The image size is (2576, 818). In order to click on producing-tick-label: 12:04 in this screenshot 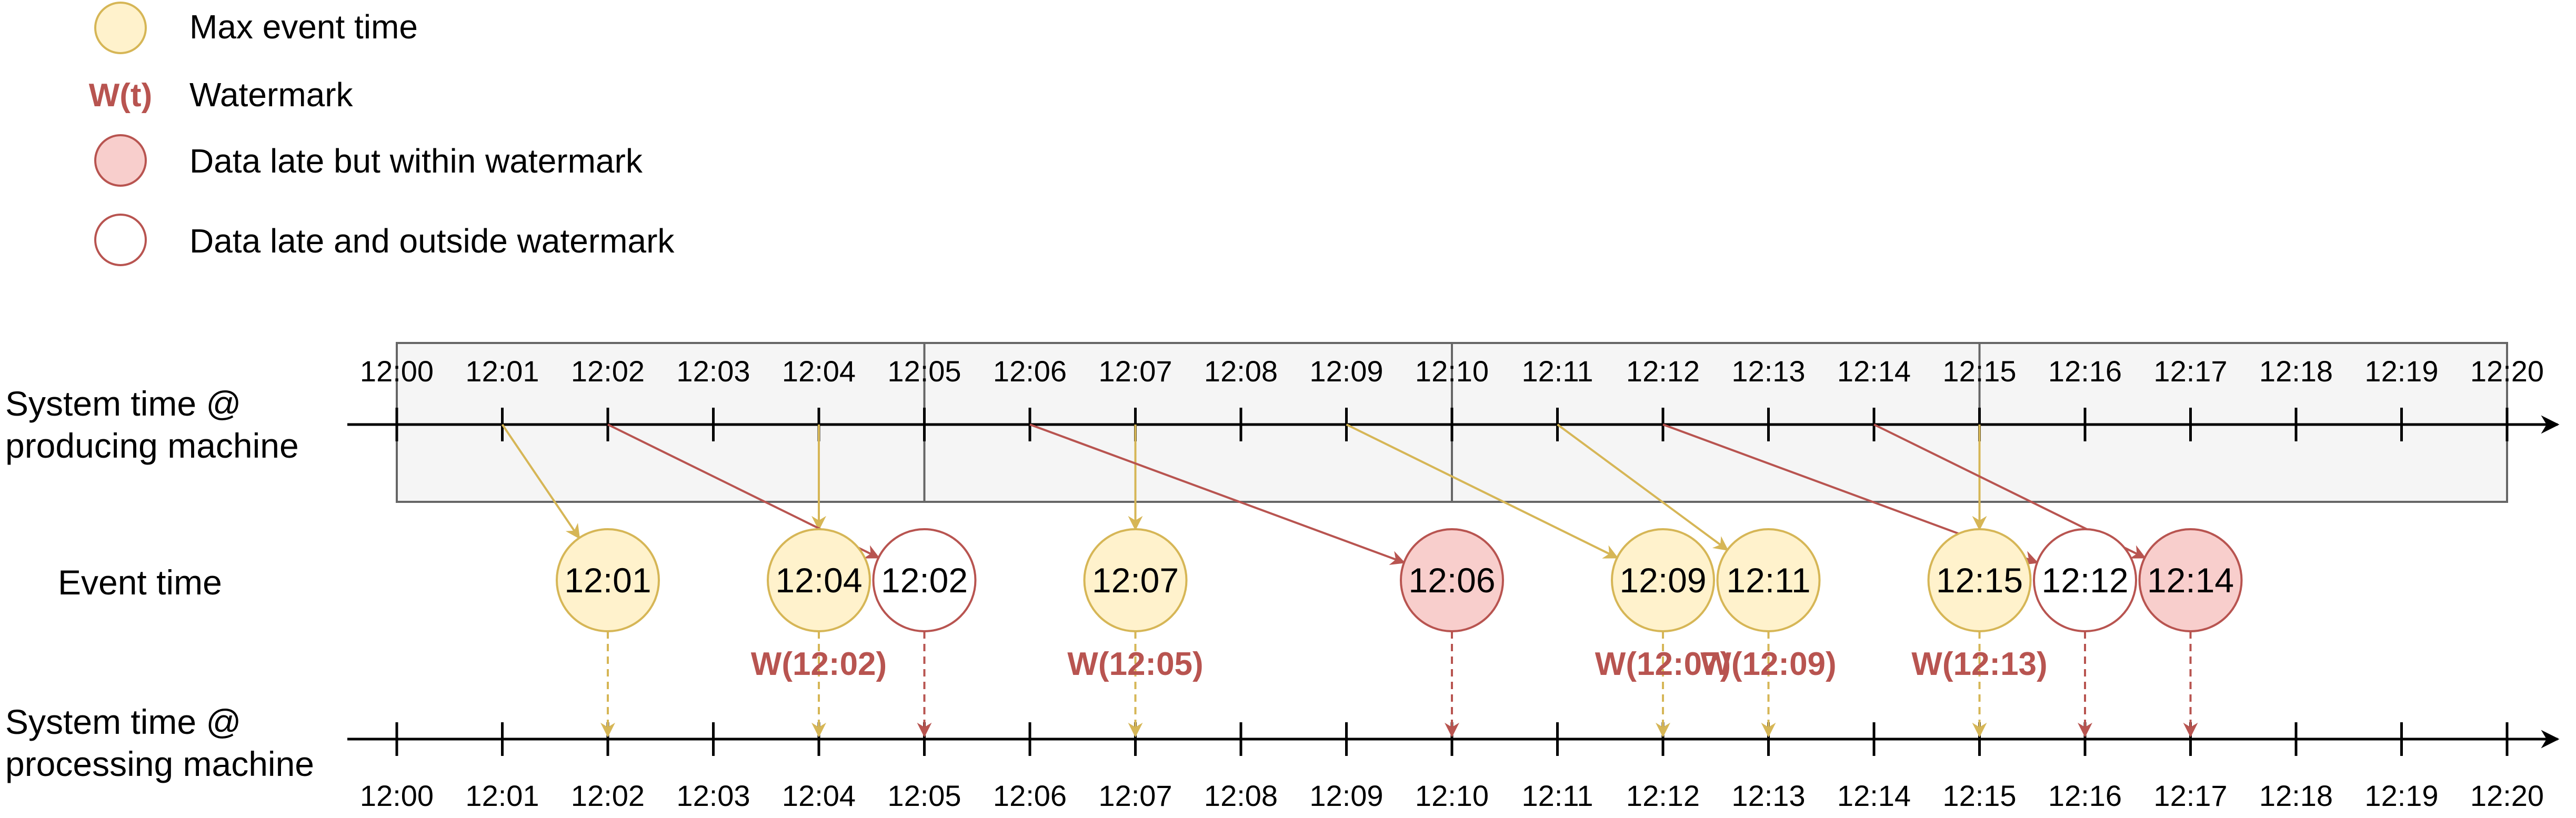, I will do `click(819, 372)`.